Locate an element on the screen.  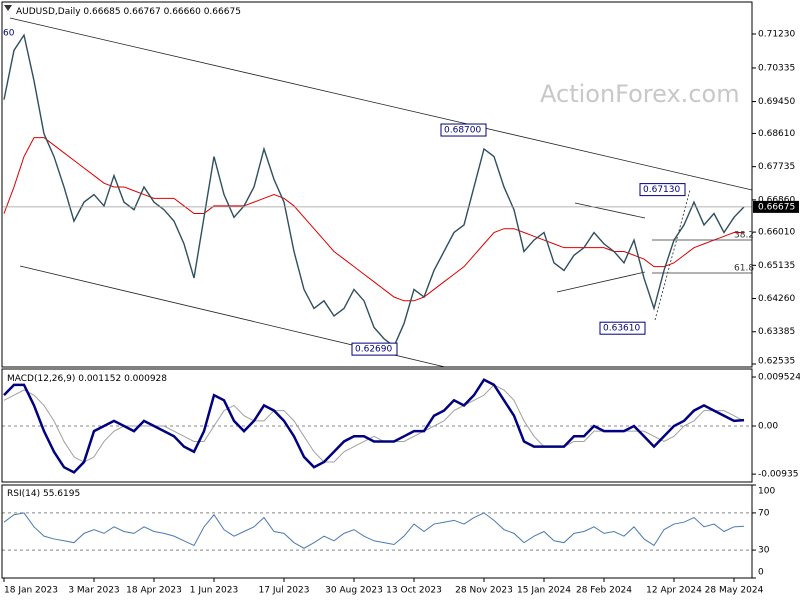
current-price-box is located at coordinates (776, 206).